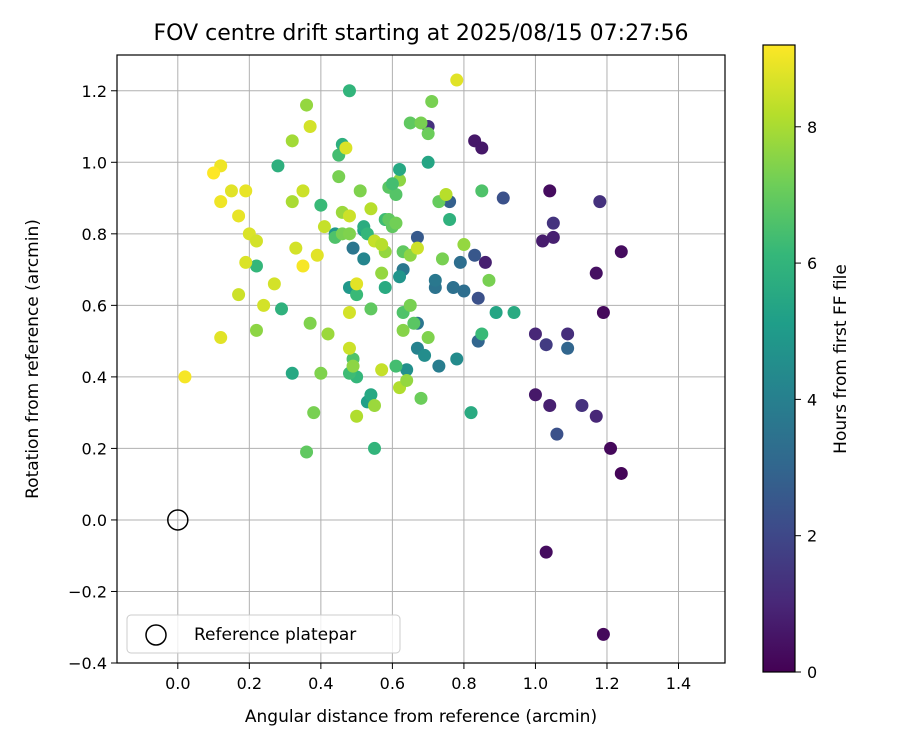  What do you see at coordinates (806, 400) in the screenshot?
I see `colorbar-ticks: 0 2 4 6 8` at bounding box center [806, 400].